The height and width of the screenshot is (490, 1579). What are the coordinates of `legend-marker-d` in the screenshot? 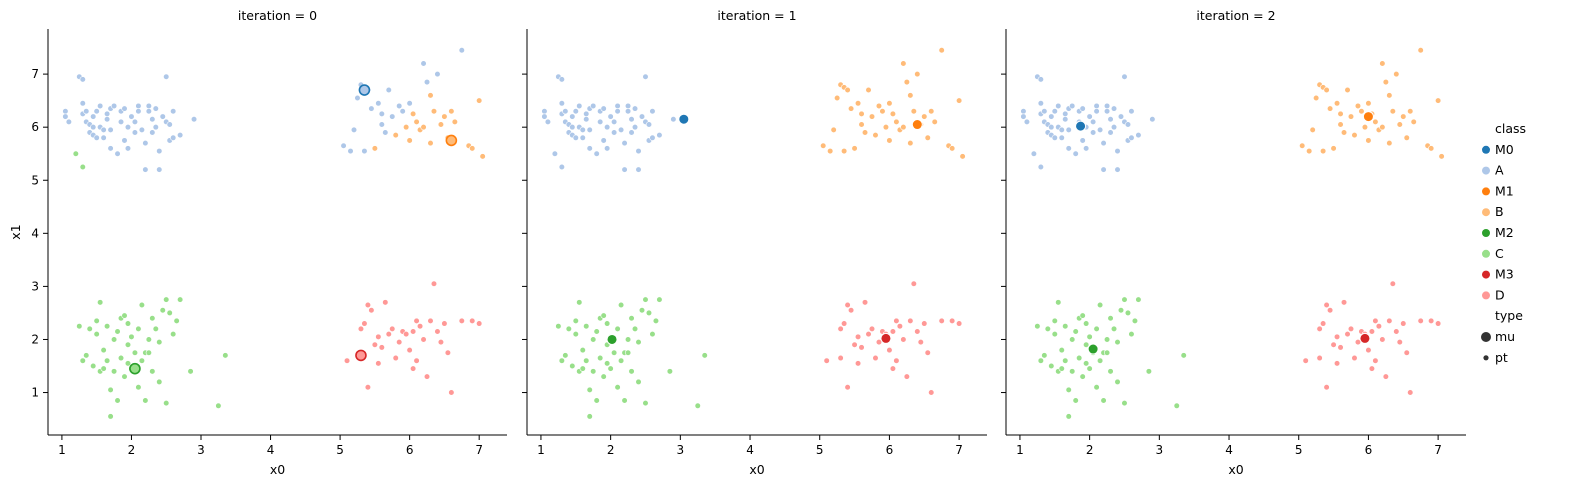 It's located at (1486, 295).